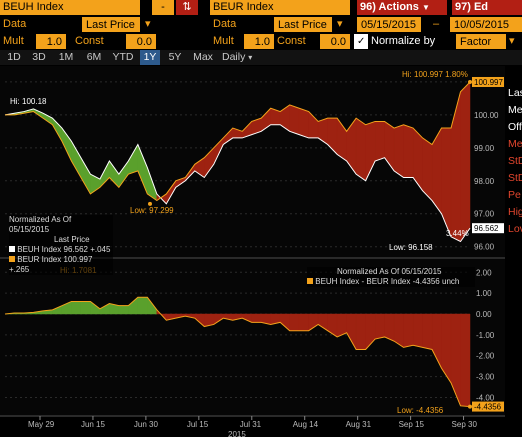 The width and height of the screenshot is (522, 437). Describe the element at coordinates (389, 24) in the screenshot. I see `start-date-input: 05/15/2015` at that location.